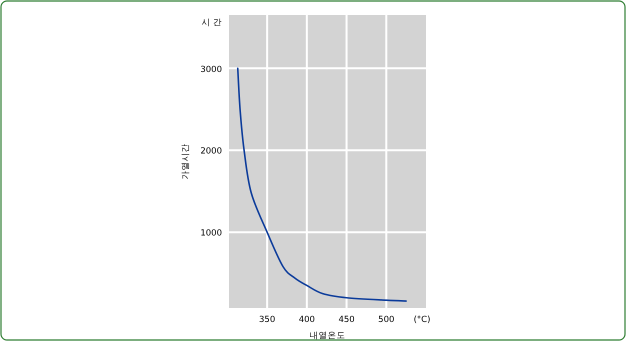 The height and width of the screenshot is (341, 626). Describe the element at coordinates (422, 320) in the screenshot. I see `text: (°C)` at that location.